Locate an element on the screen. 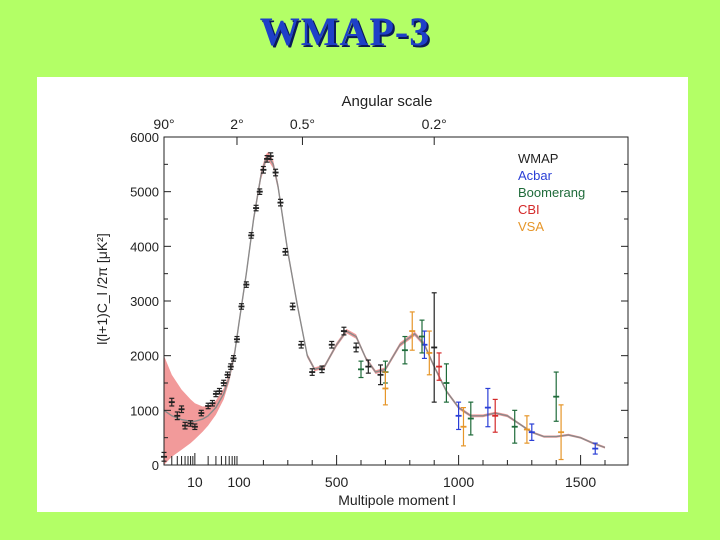 This screenshot has width=720, height=540. x-tick-label: 100 is located at coordinates (239, 482).